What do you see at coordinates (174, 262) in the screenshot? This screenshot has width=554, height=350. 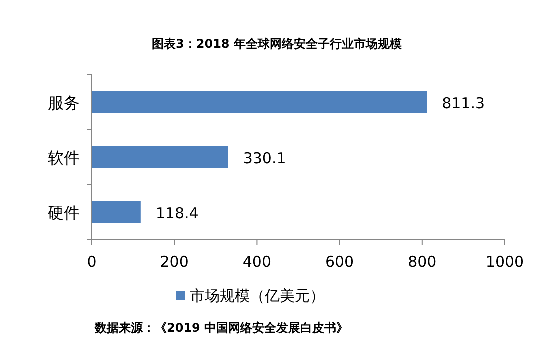 I see `x-tick-label: 200` at bounding box center [174, 262].